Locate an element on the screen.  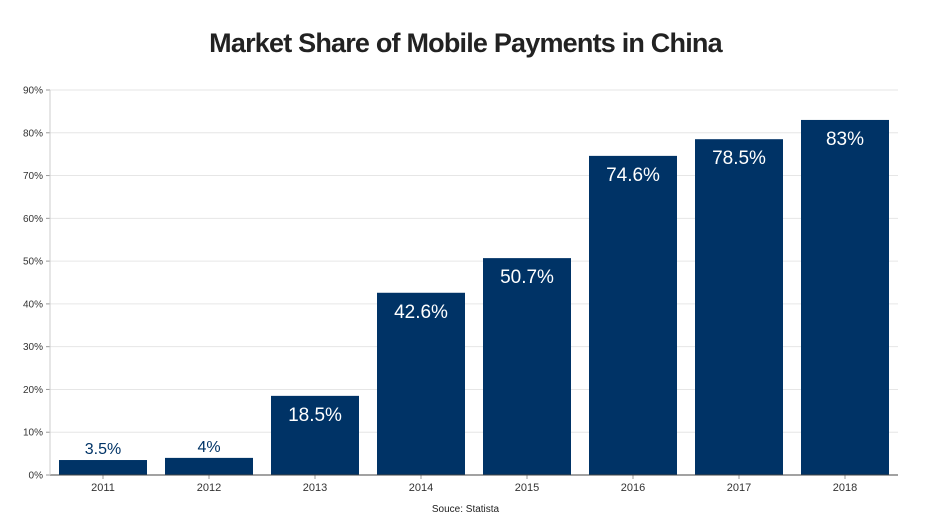
data-label-2015: 50.7% is located at coordinates (527, 277).